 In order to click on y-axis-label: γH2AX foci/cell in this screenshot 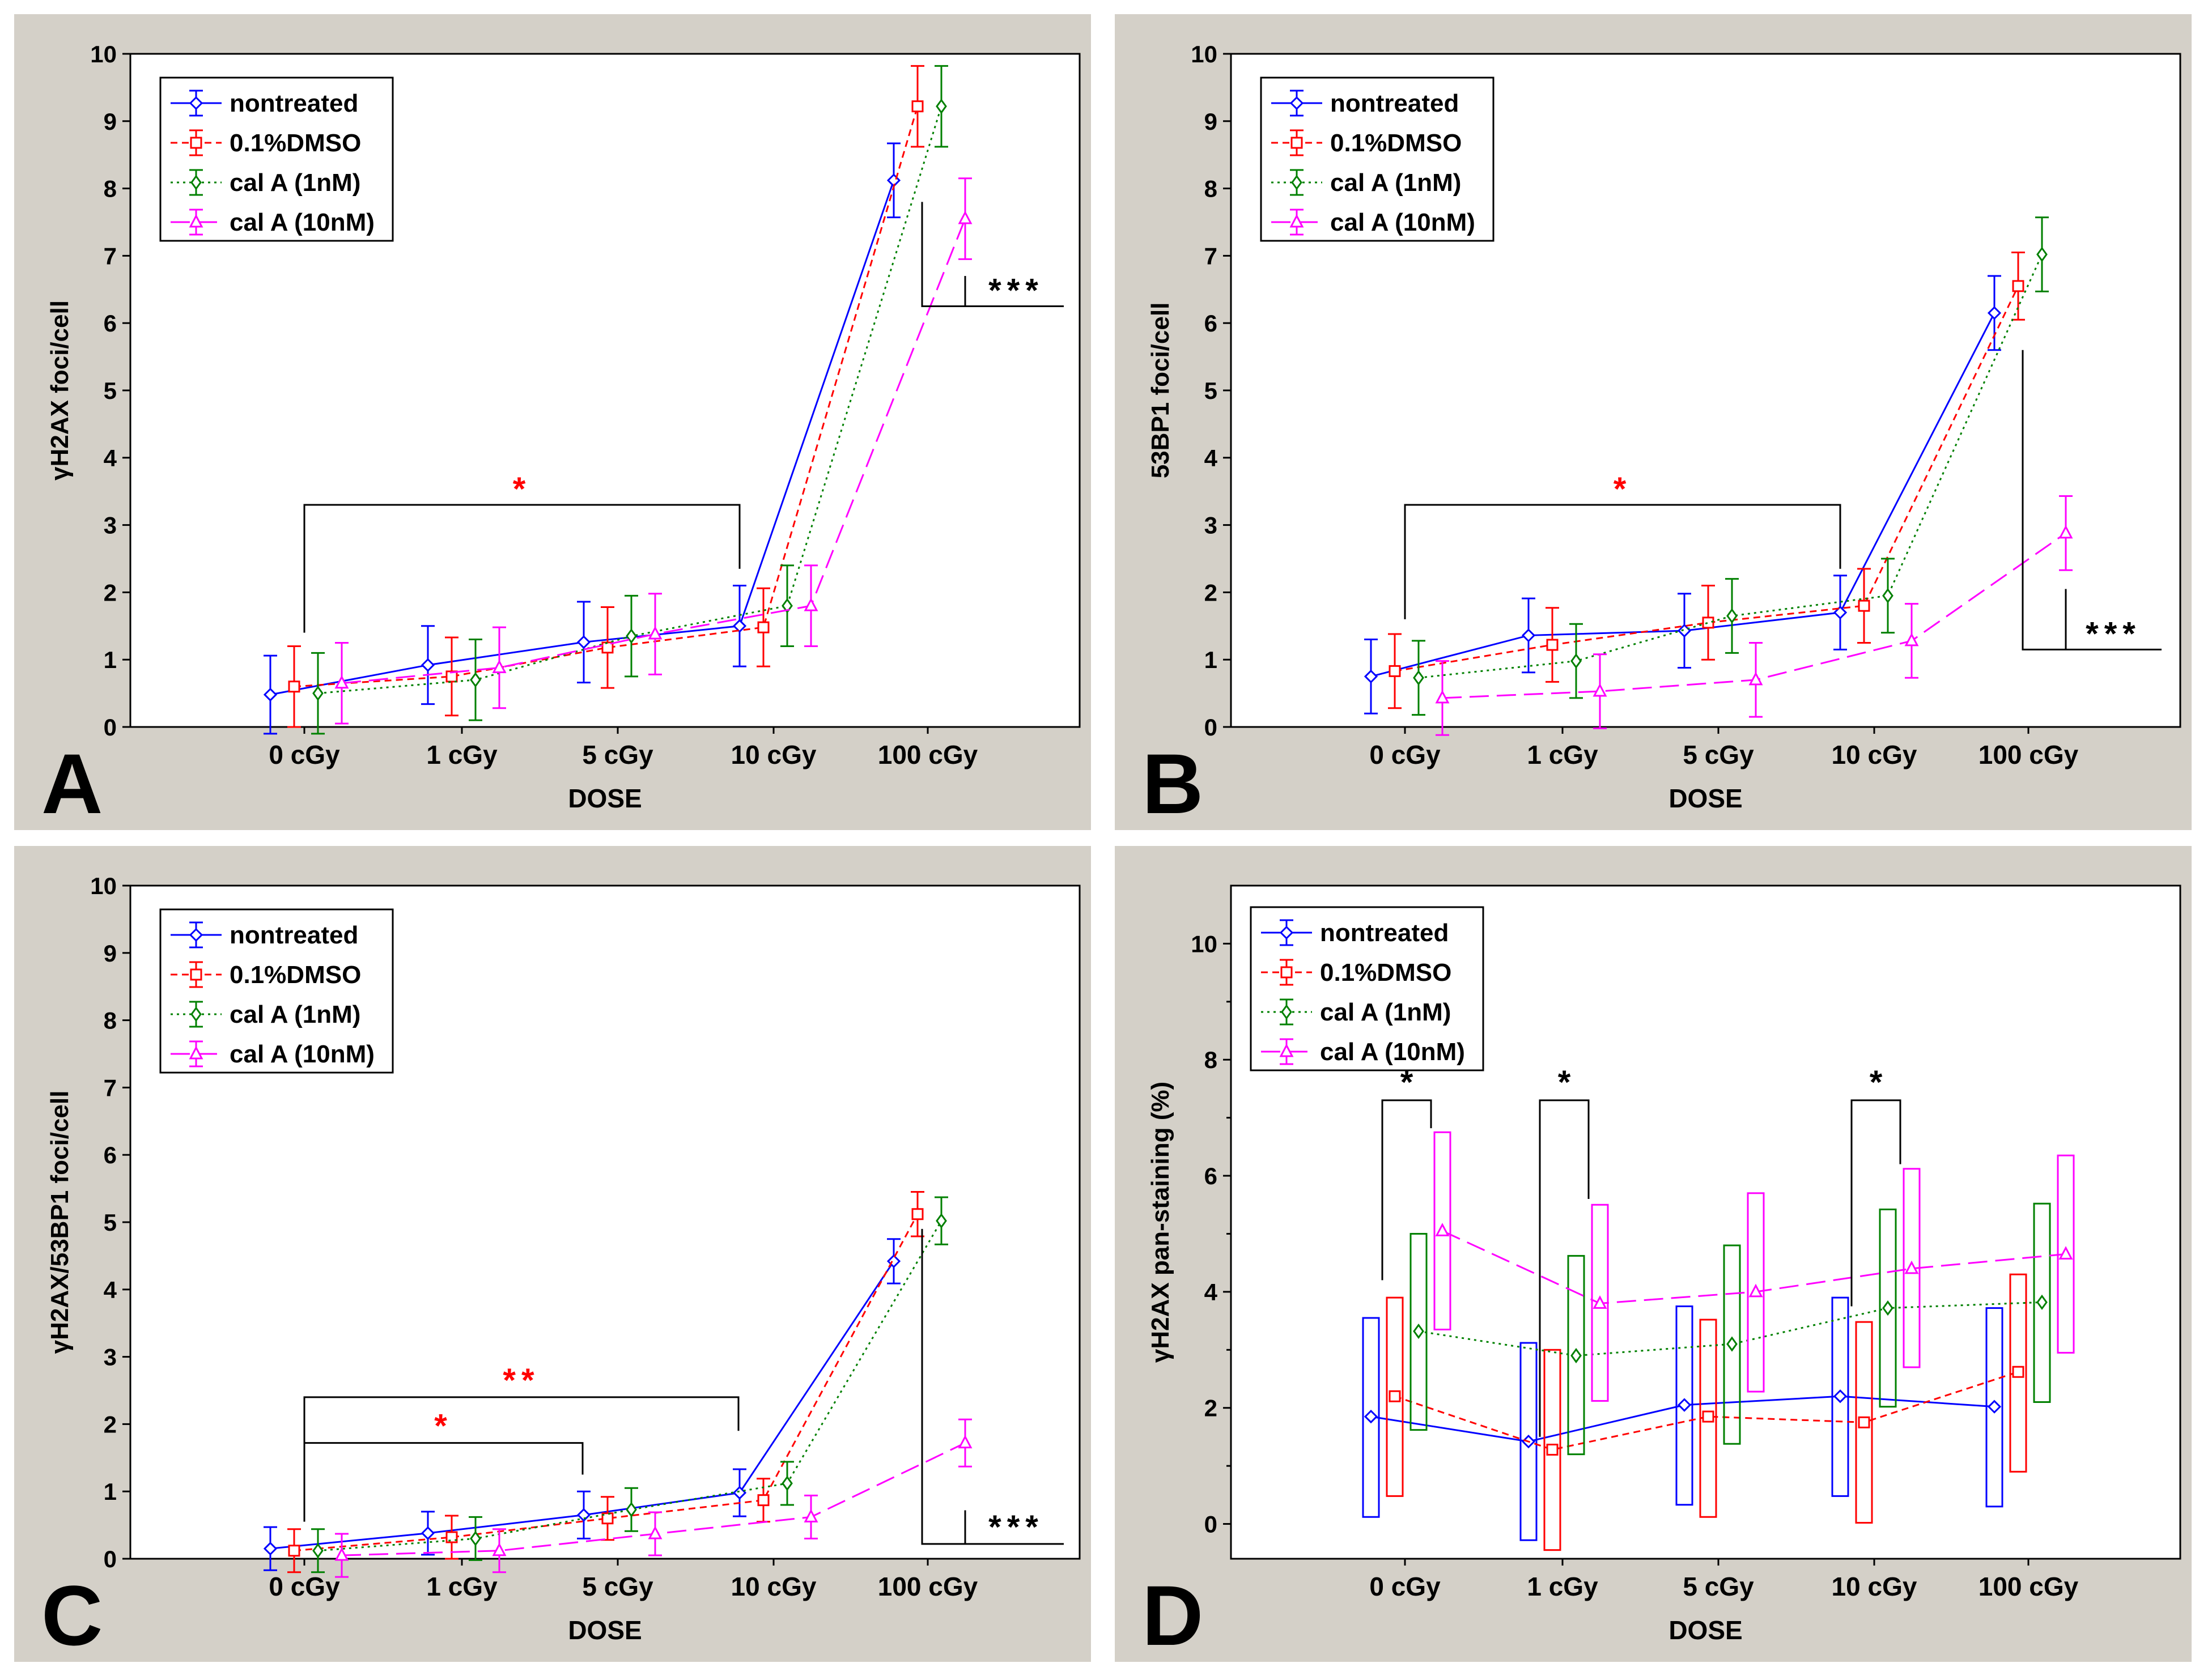, I will do `click(60, 390)`.